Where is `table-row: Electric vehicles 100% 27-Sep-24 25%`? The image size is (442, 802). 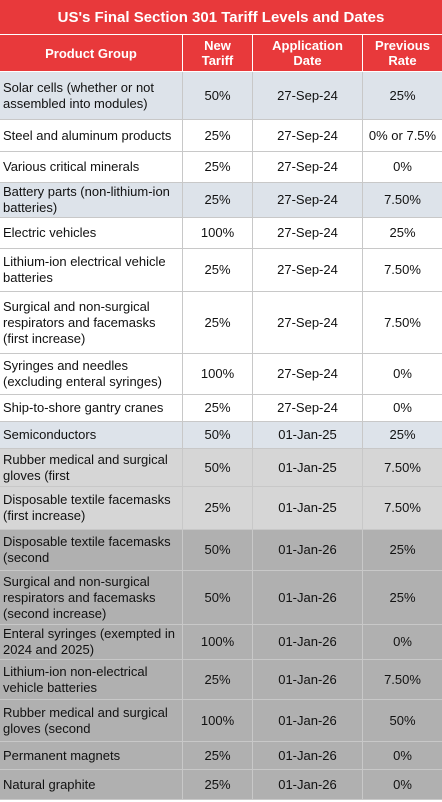
table-row: Electric vehicles 100% 27-Sep-24 25% is located at coordinates (221, 233).